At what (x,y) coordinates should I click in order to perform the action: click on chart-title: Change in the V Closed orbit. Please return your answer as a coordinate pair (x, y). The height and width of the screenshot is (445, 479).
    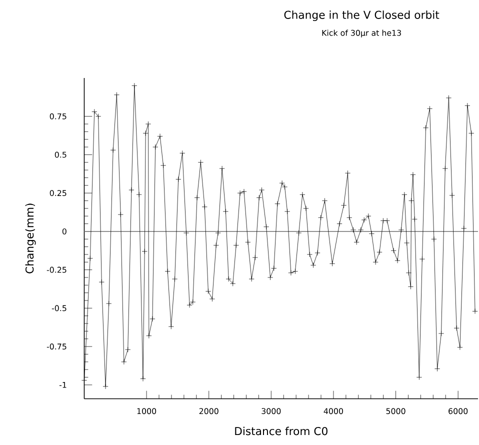
    Looking at the image, I should click on (362, 15).